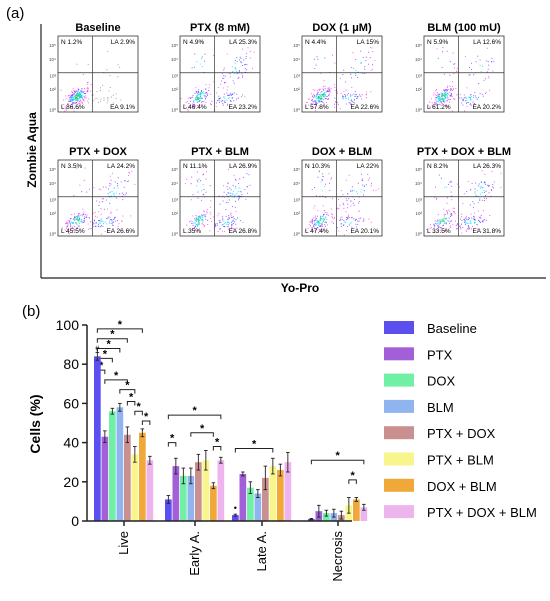 The height and width of the screenshot is (601, 550). What do you see at coordinates (342, 74) in the screenshot?
I see `flow-plot-frame` at bounding box center [342, 74].